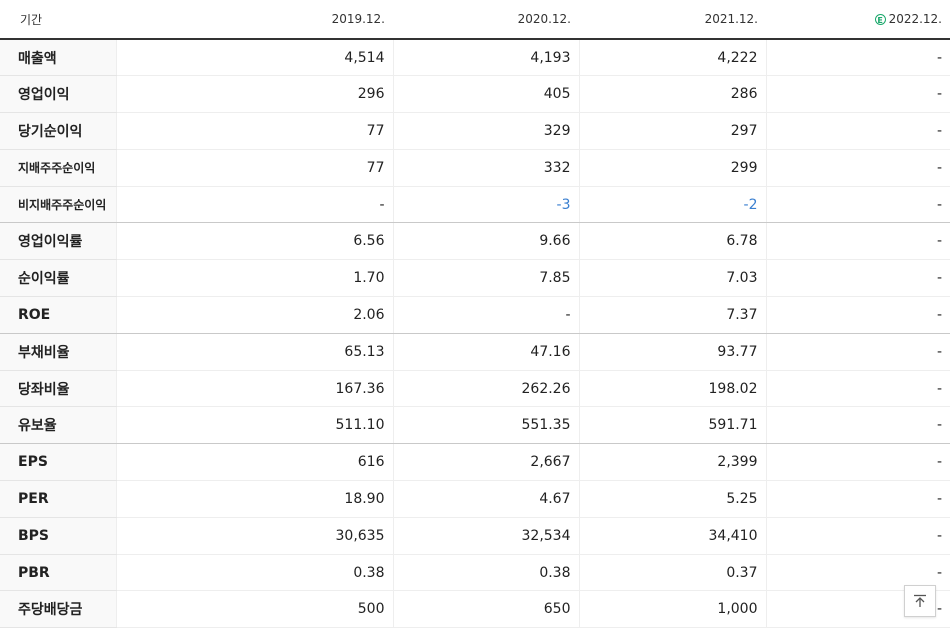 The width and height of the screenshot is (950, 628). I want to click on row-label: EPS, so click(58, 462).